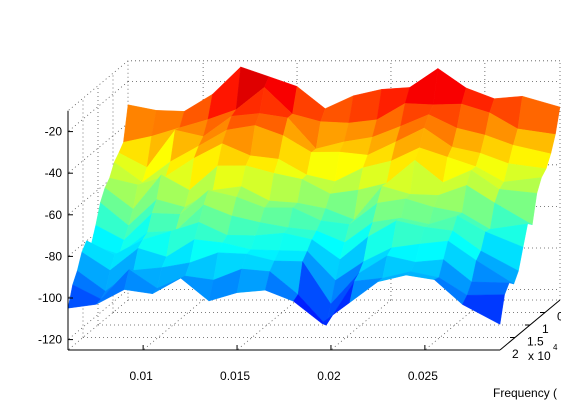 The height and width of the screenshot is (420, 561). Describe the element at coordinates (50, 298) in the screenshot. I see `z-tick-label: -100` at that location.